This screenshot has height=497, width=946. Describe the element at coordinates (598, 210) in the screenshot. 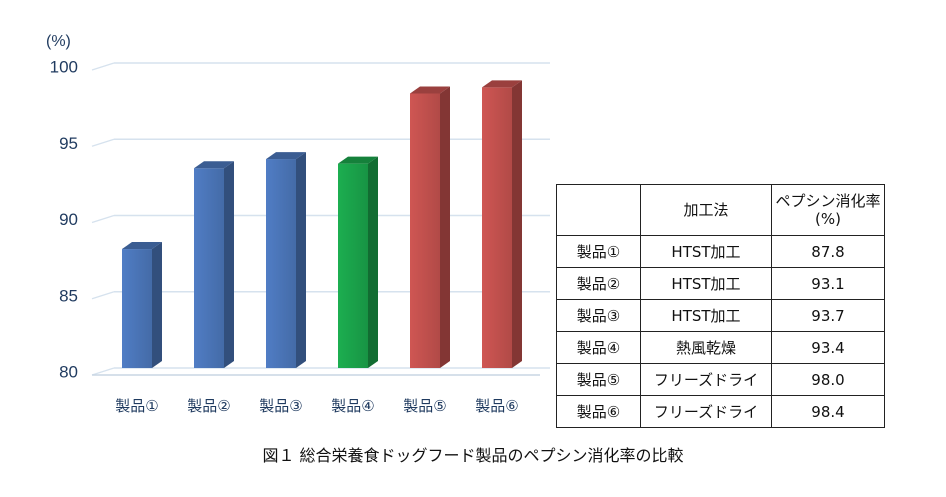

I see `table-header-cell` at that location.